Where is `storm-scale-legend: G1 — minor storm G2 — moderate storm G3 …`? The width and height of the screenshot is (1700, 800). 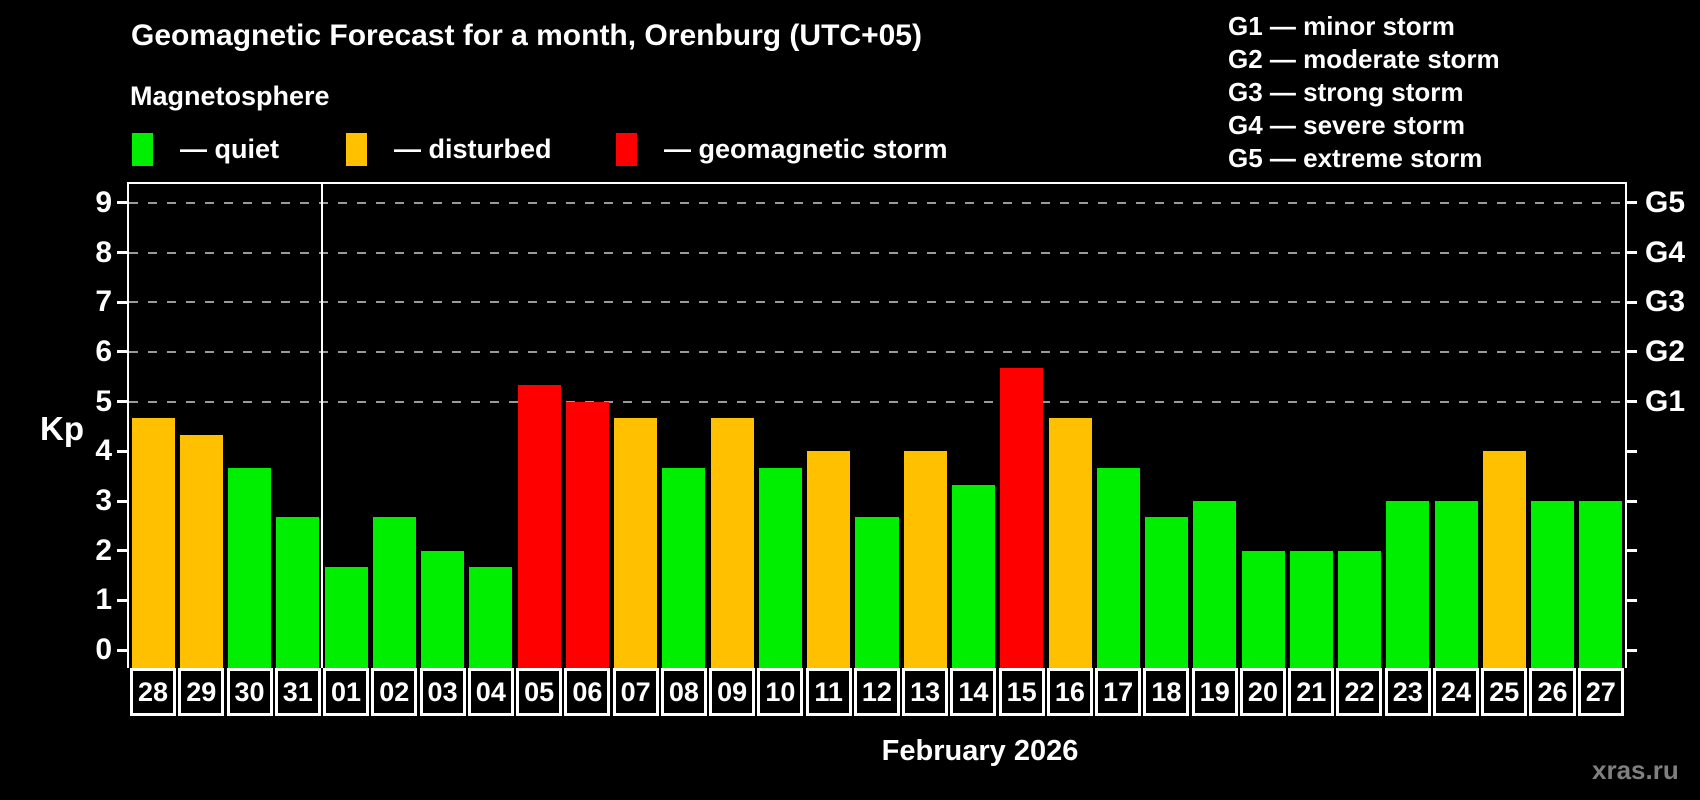
storm-scale-legend: G1 — minor storm G2 — moderate storm G3 … is located at coordinates (1364, 92).